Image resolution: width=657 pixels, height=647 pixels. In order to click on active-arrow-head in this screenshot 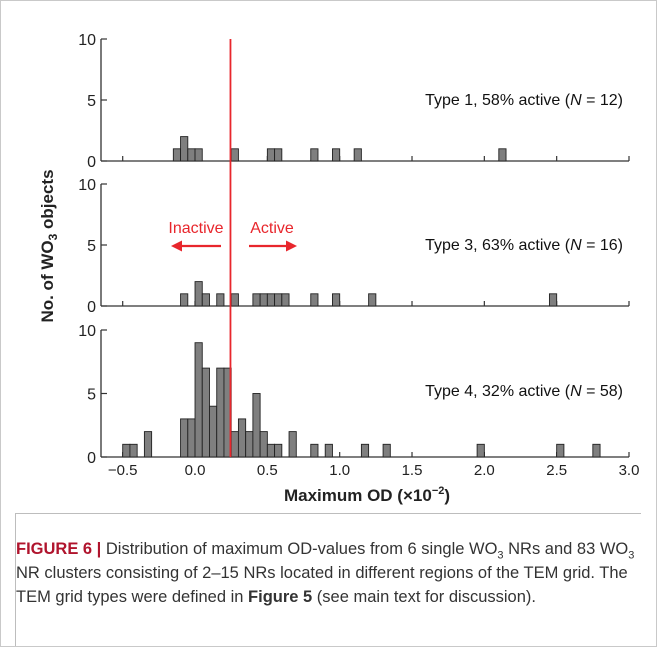, I will do `click(291, 246)`.